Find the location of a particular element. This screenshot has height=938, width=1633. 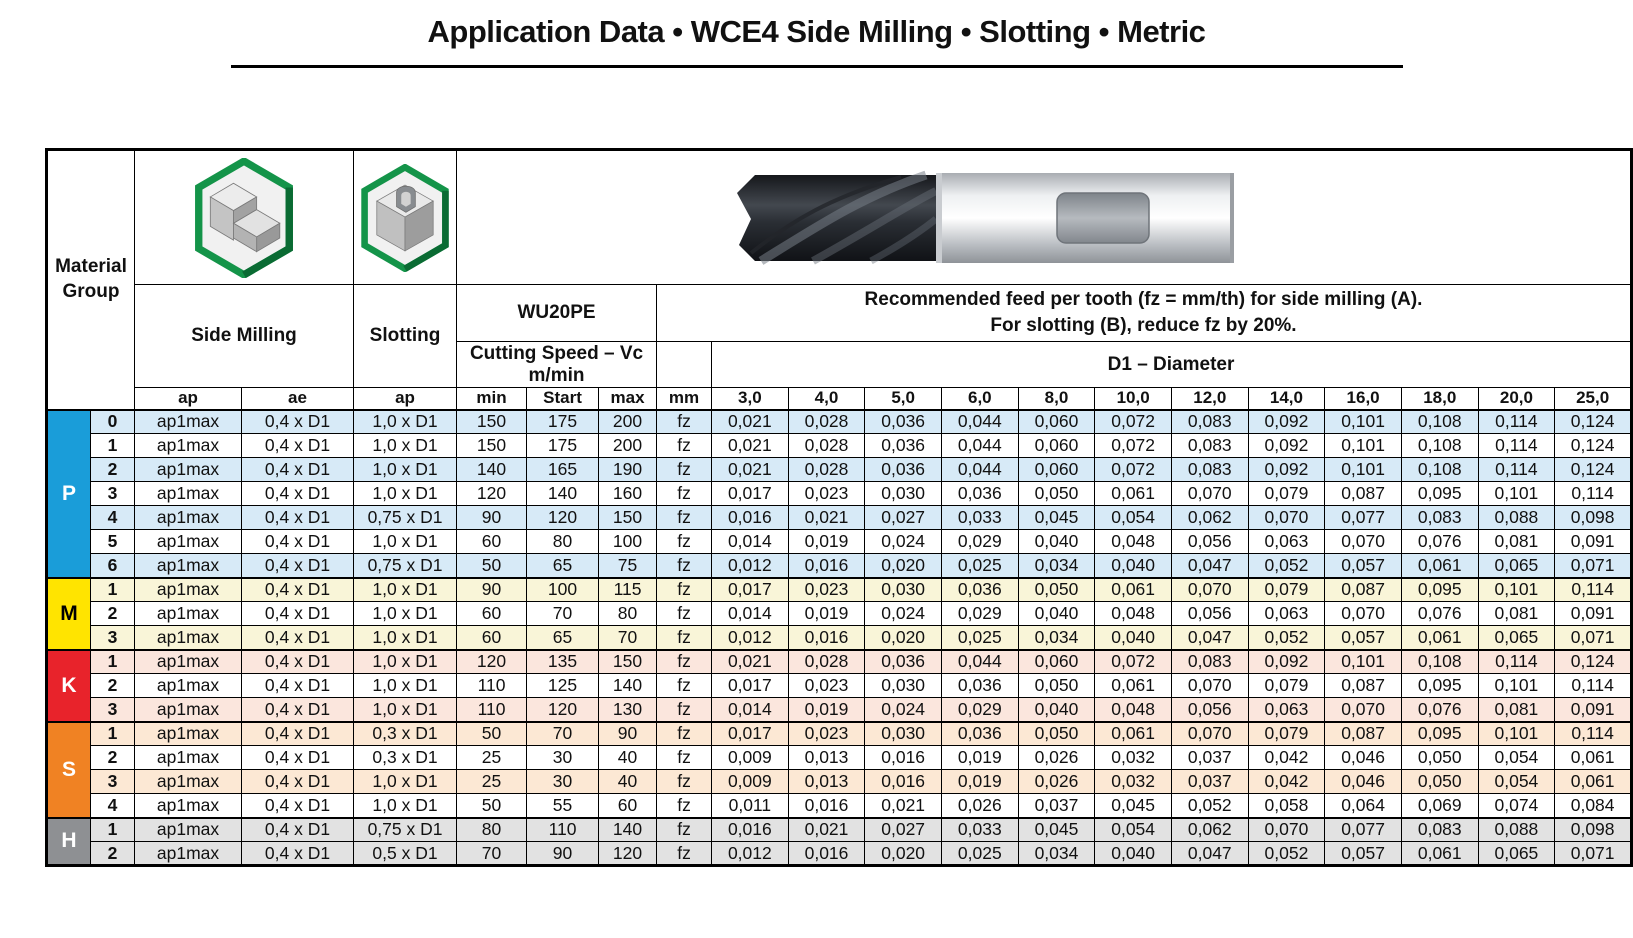

vc-min-value: 25 is located at coordinates (492, 781).